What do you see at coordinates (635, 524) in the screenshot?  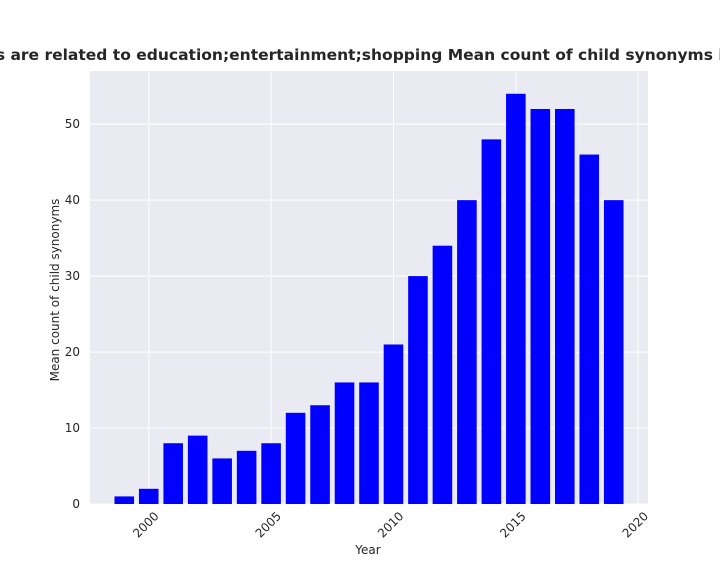 I see `x-tick-label: 2020` at bounding box center [635, 524].